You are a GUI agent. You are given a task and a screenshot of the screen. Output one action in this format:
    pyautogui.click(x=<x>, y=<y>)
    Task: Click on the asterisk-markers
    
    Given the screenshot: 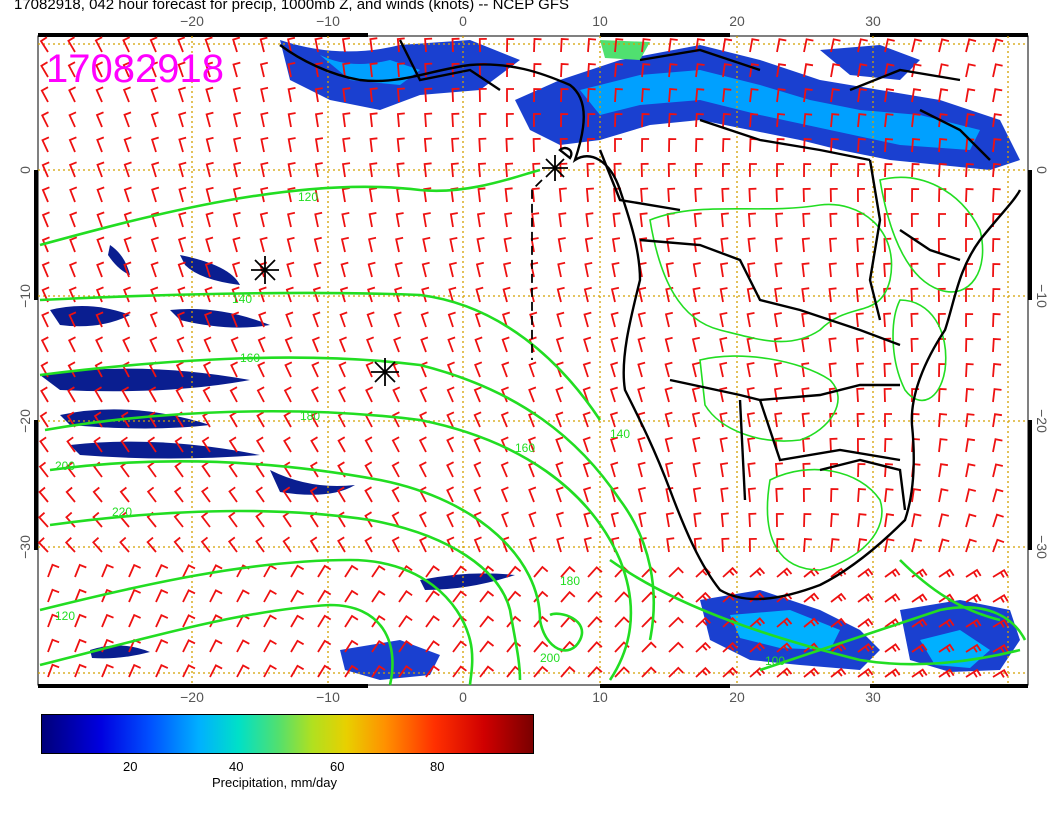 What is the action you would take?
    pyautogui.click(x=409, y=270)
    